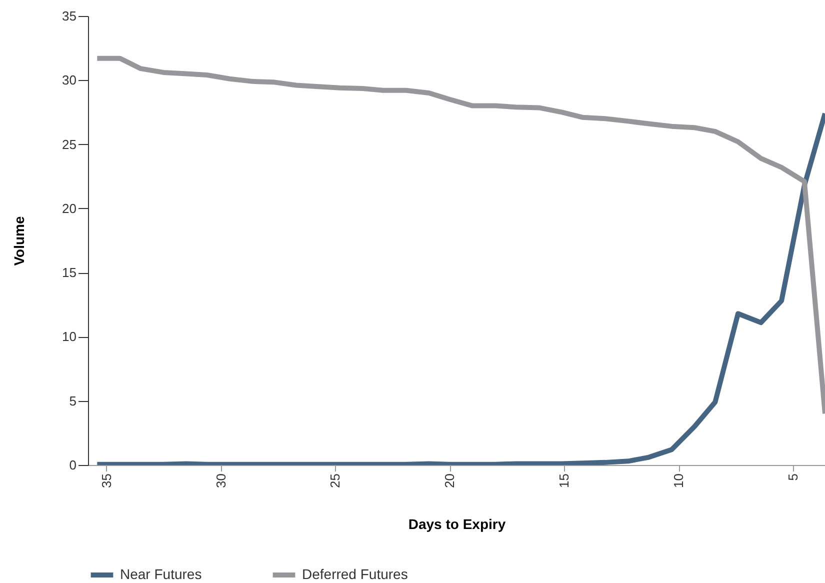 This screenshot has width=825, height=583. I want to click on y-tick-label: 15, so click(69, 272).